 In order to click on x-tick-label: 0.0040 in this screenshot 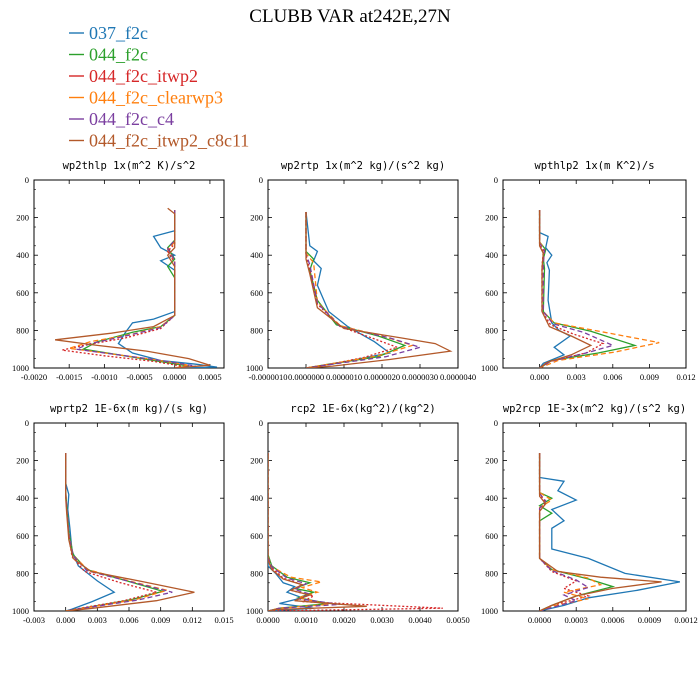, I will do `click(419, 620)`.